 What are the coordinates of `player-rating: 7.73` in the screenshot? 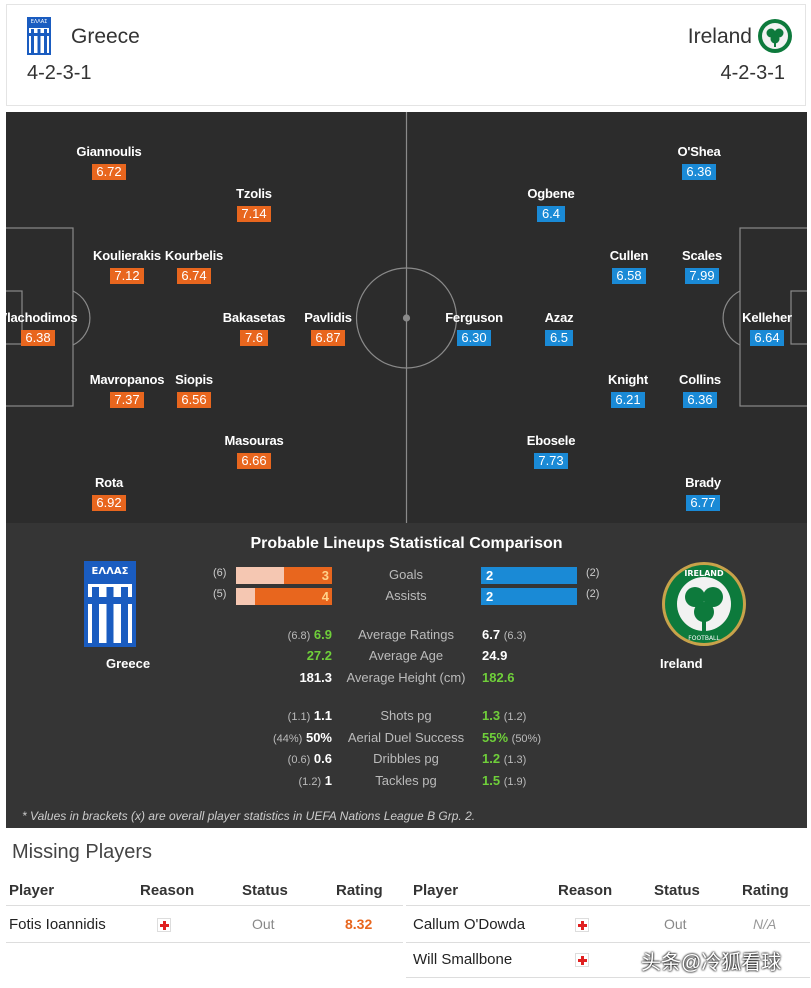 It's located at (551, 461).